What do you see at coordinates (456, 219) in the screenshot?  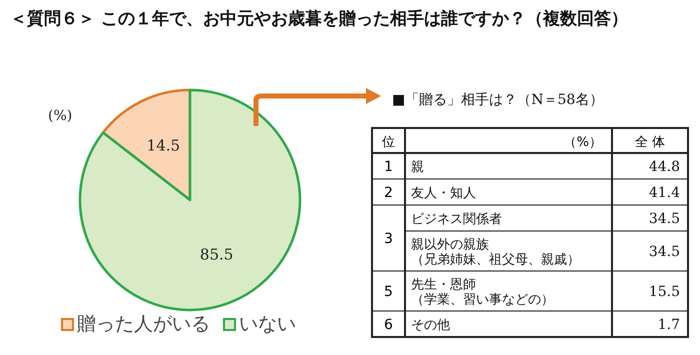 I see `category-label: ビジネス関係者` at bounding box center [456, 219].